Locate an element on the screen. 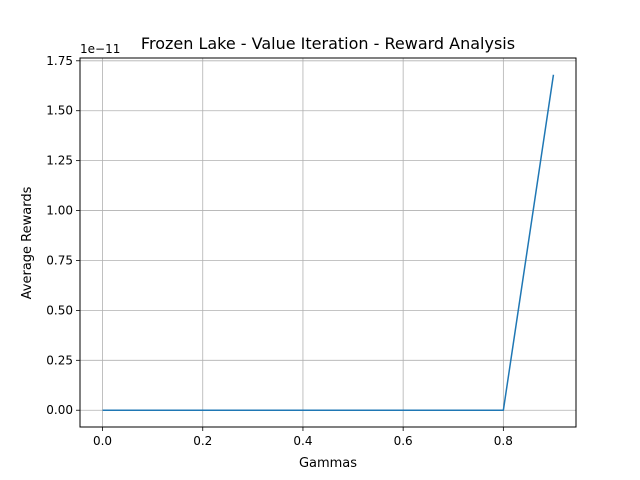  y-axis-label: Average Rewards is located at coordinates (27, 242).